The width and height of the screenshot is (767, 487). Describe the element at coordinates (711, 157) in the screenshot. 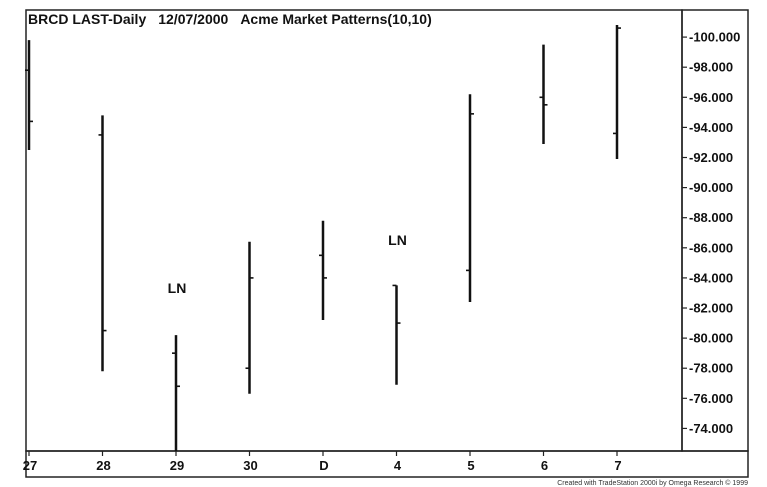

I see `y-tick-label: -92.000` at that location.